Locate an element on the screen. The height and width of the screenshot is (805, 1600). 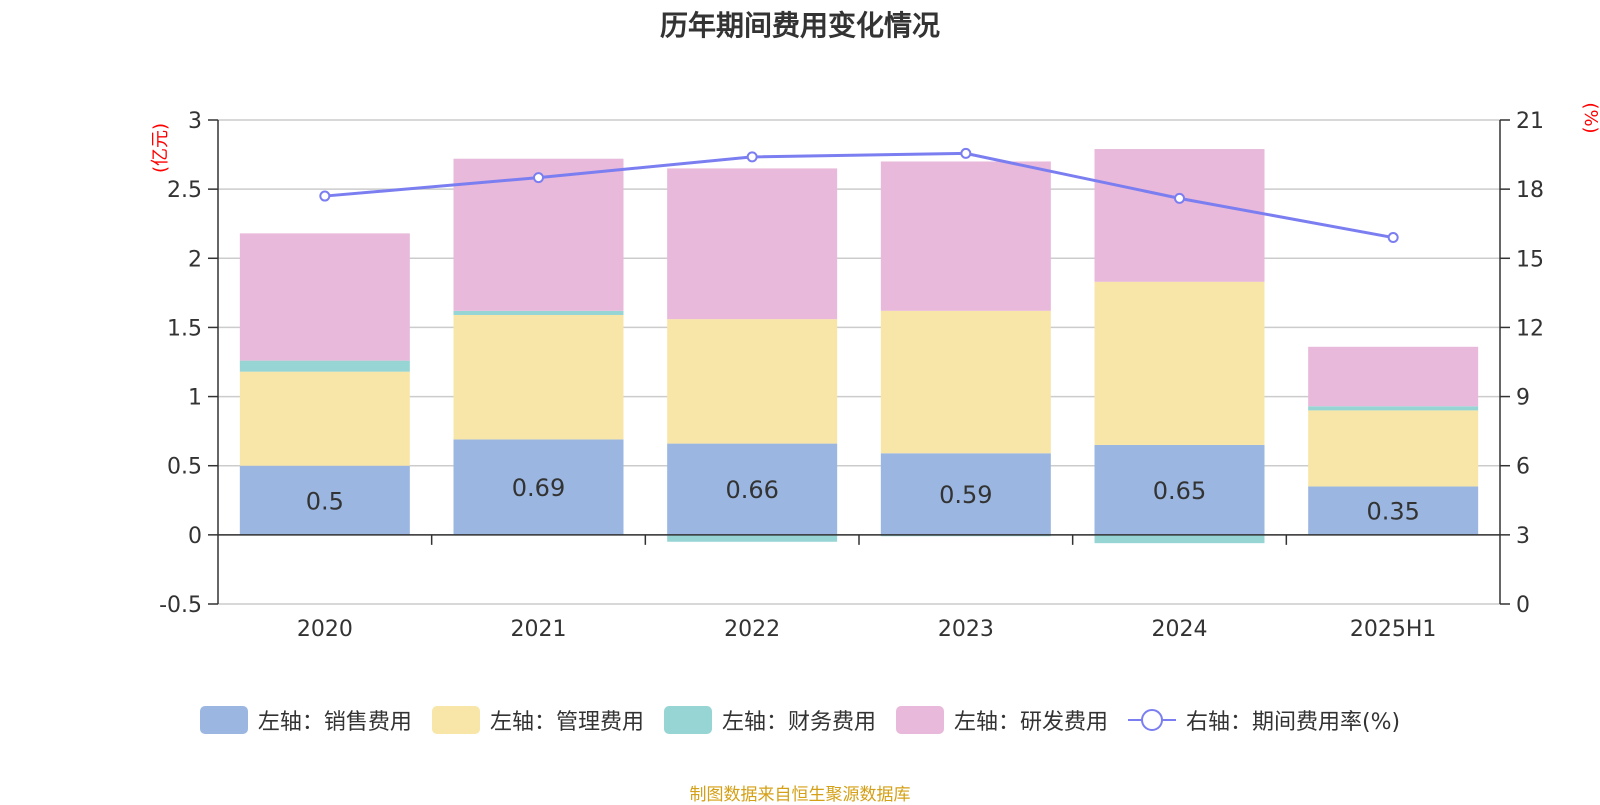
legend-label-admin: 左轴：管理费用 is located at coordinates (566, 722).